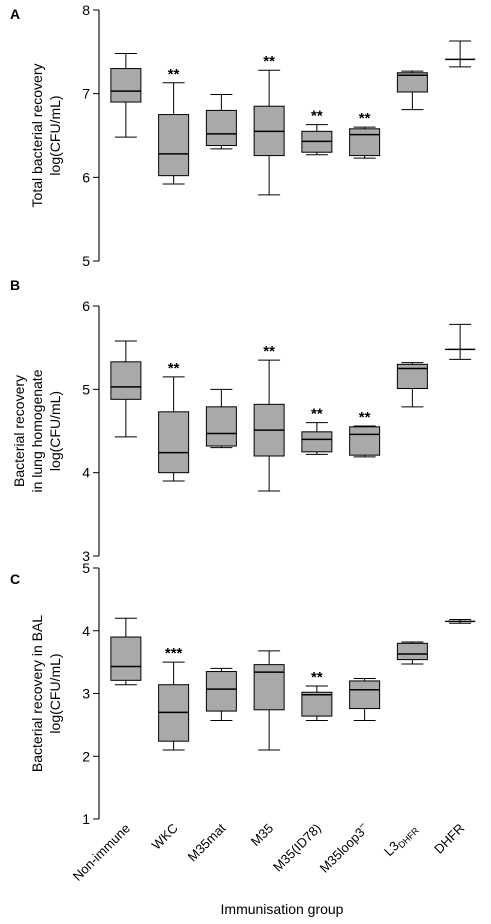  What do you see at coordinates (262, 835) in the screenshot?
I see `category-label: M35` at bounding box center [262, 835].